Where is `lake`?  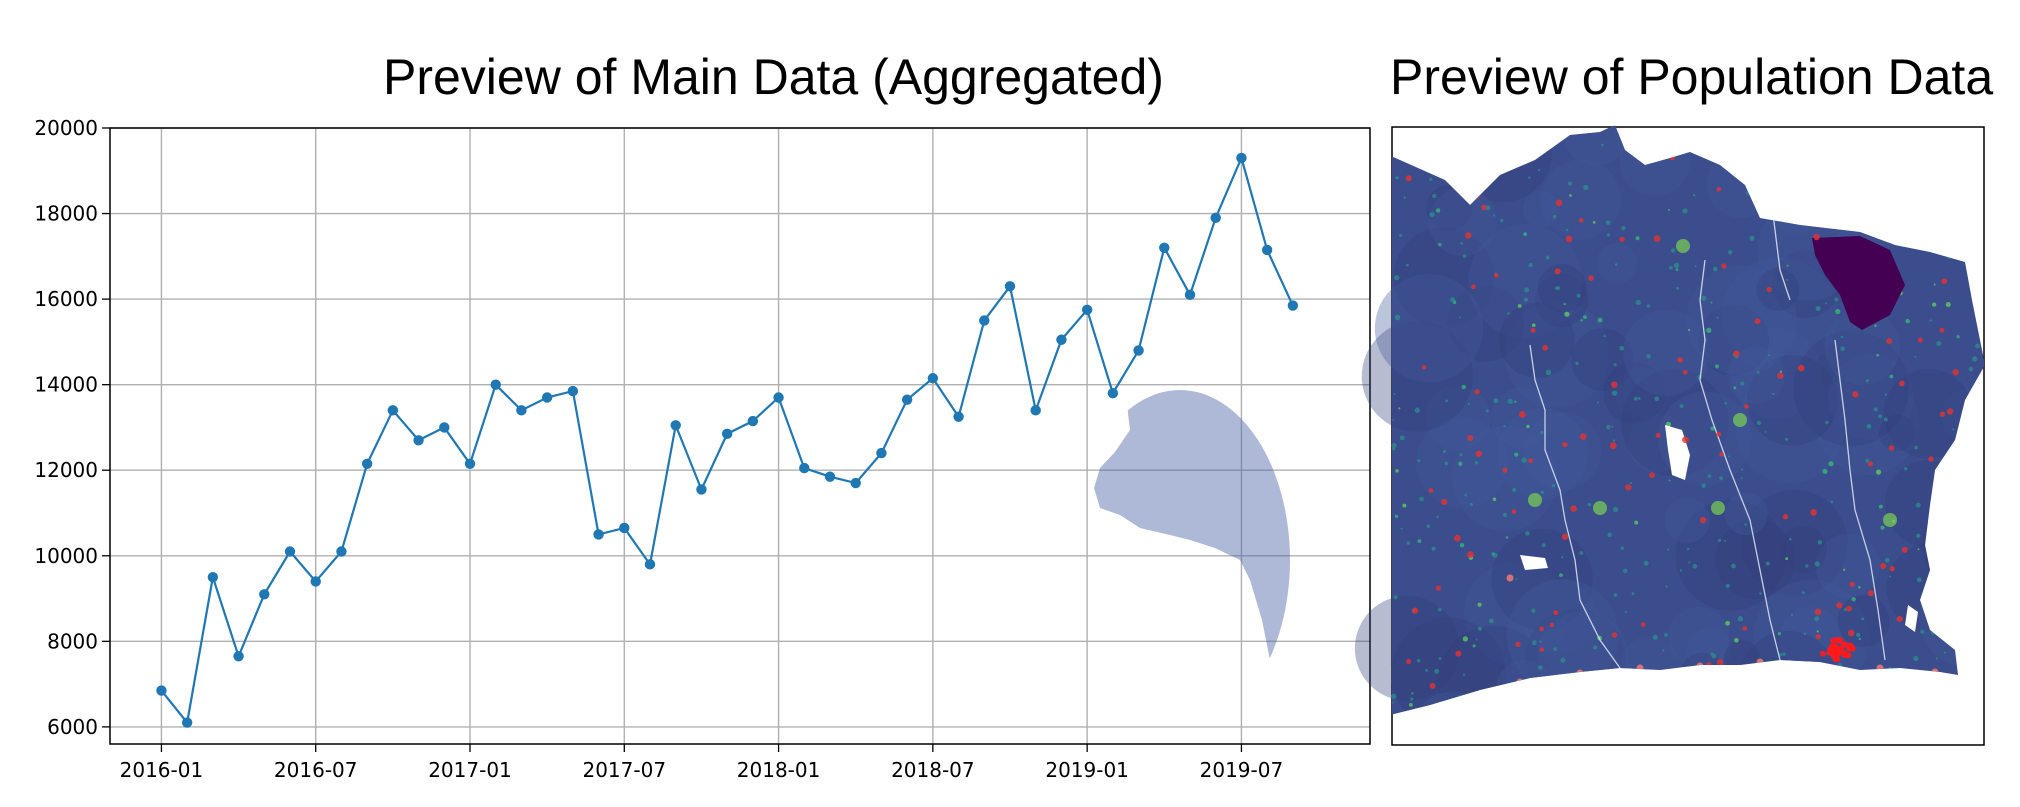 lake is located at coordinates (1911, 618).